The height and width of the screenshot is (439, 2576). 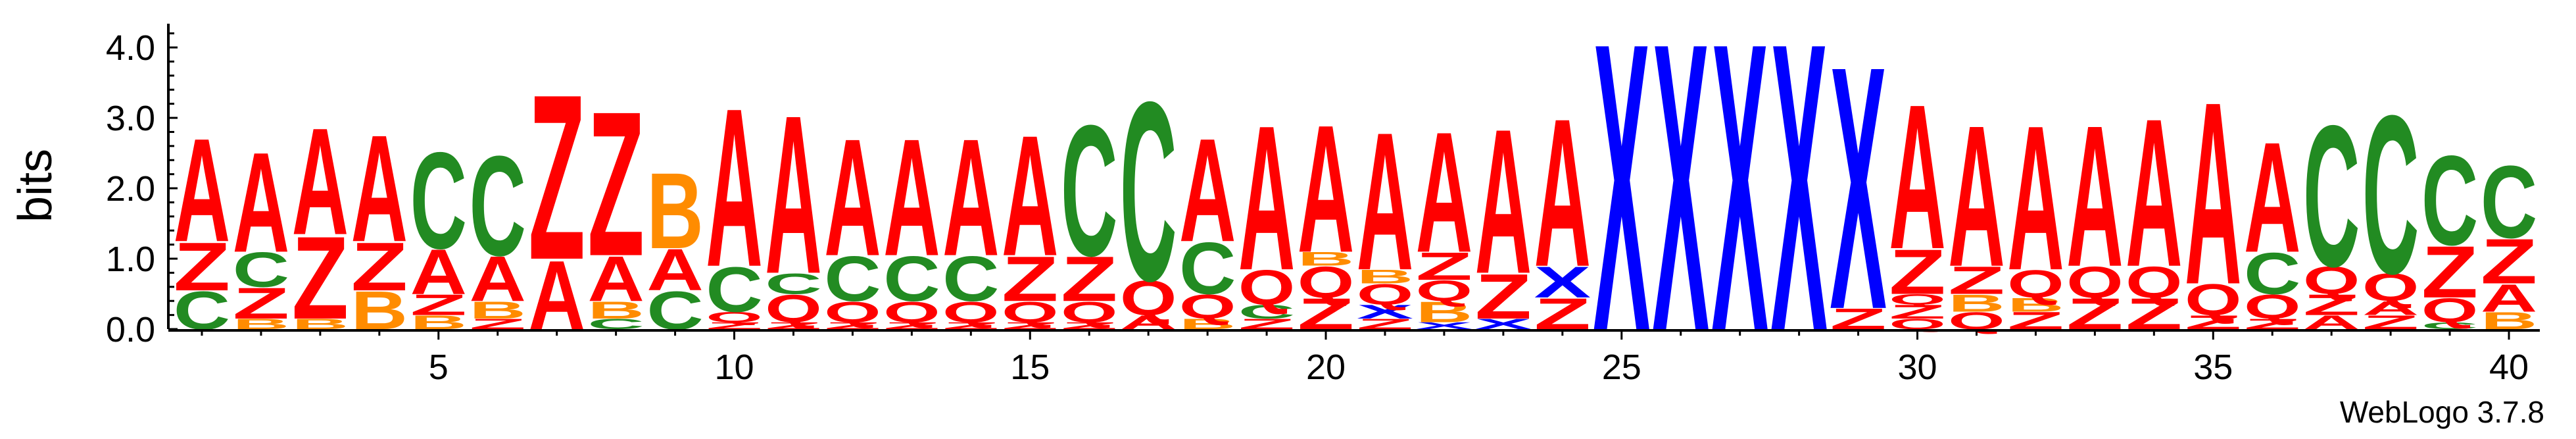 I want to click on logo-glyph-C-pos-13: C, so click(x=912, y=279).